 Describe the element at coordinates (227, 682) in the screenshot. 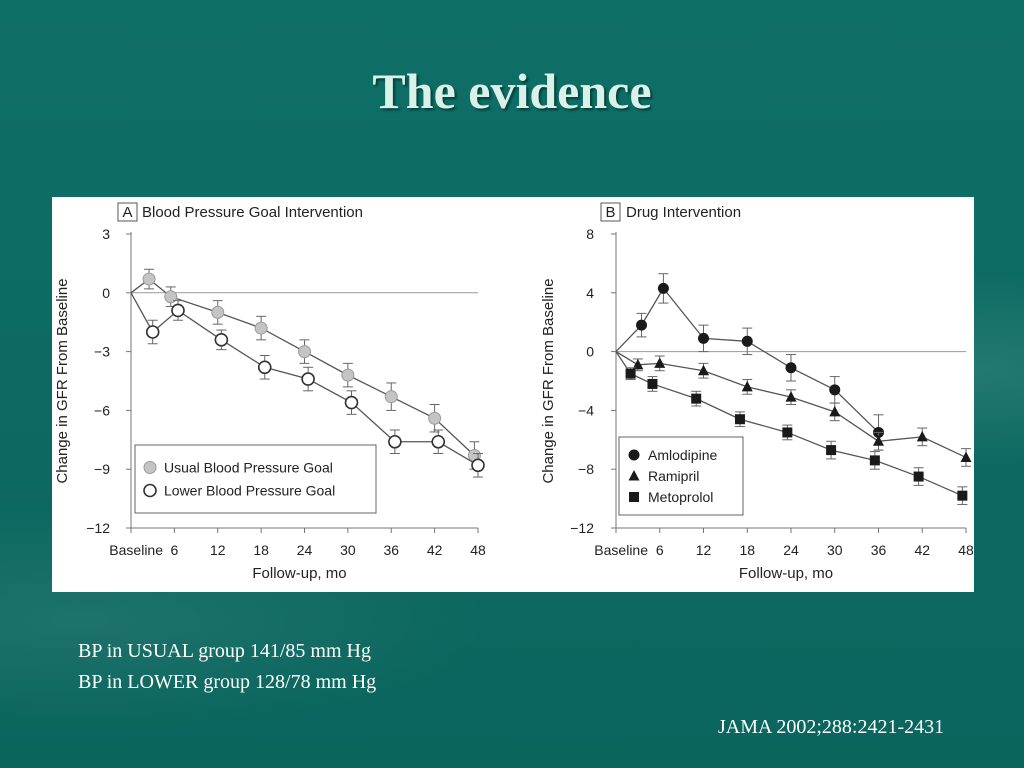

I see `bp-note-lower: BP in LOWER group 128/78 mm Hg` at that location.